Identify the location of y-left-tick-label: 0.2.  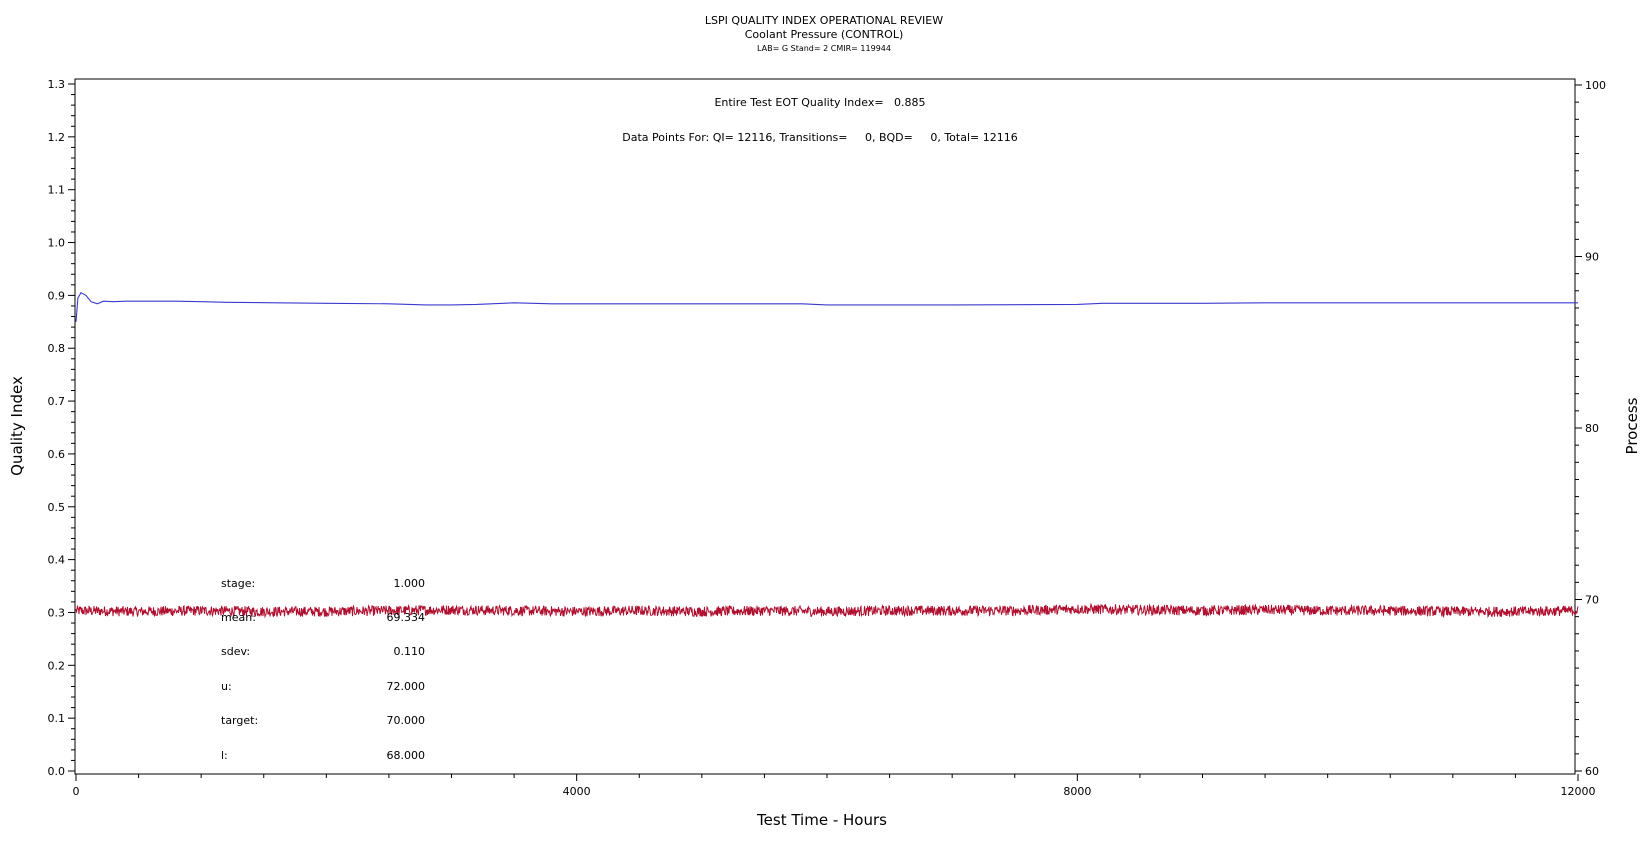
(57, 665).